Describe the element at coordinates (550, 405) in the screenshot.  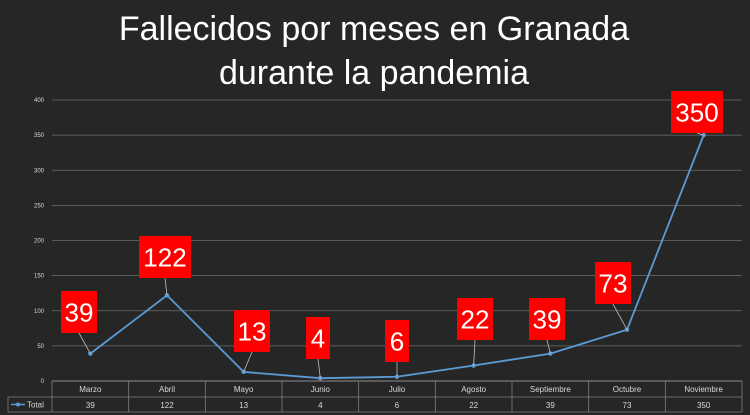
I see `table-value-septiembre: 39` at that location.